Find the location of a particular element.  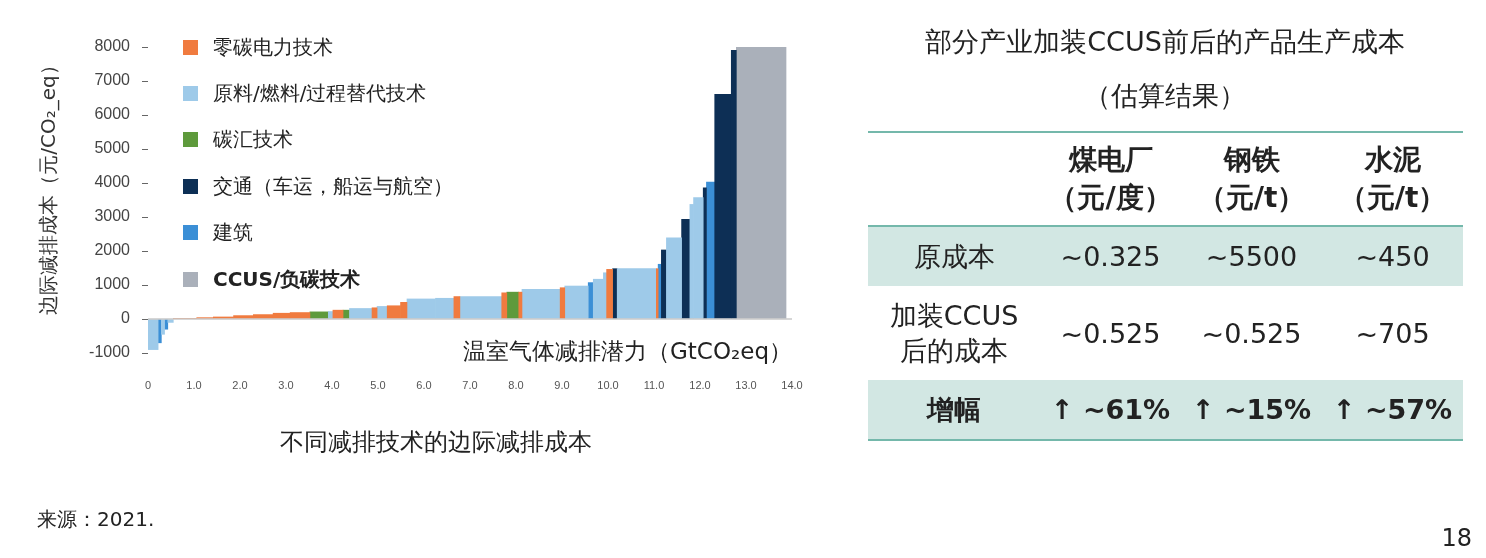

text: ~705 is located at coordinates (1392, 333).